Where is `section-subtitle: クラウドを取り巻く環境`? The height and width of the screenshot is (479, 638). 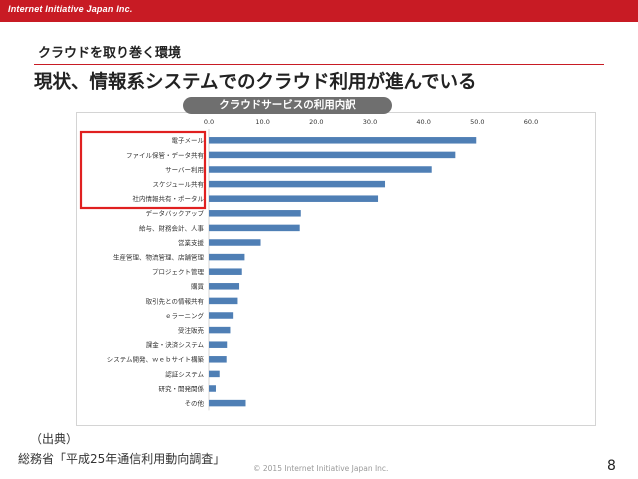 section-subtitle: クラウドを取り巻く環境 is located at coordinates (110, 53).